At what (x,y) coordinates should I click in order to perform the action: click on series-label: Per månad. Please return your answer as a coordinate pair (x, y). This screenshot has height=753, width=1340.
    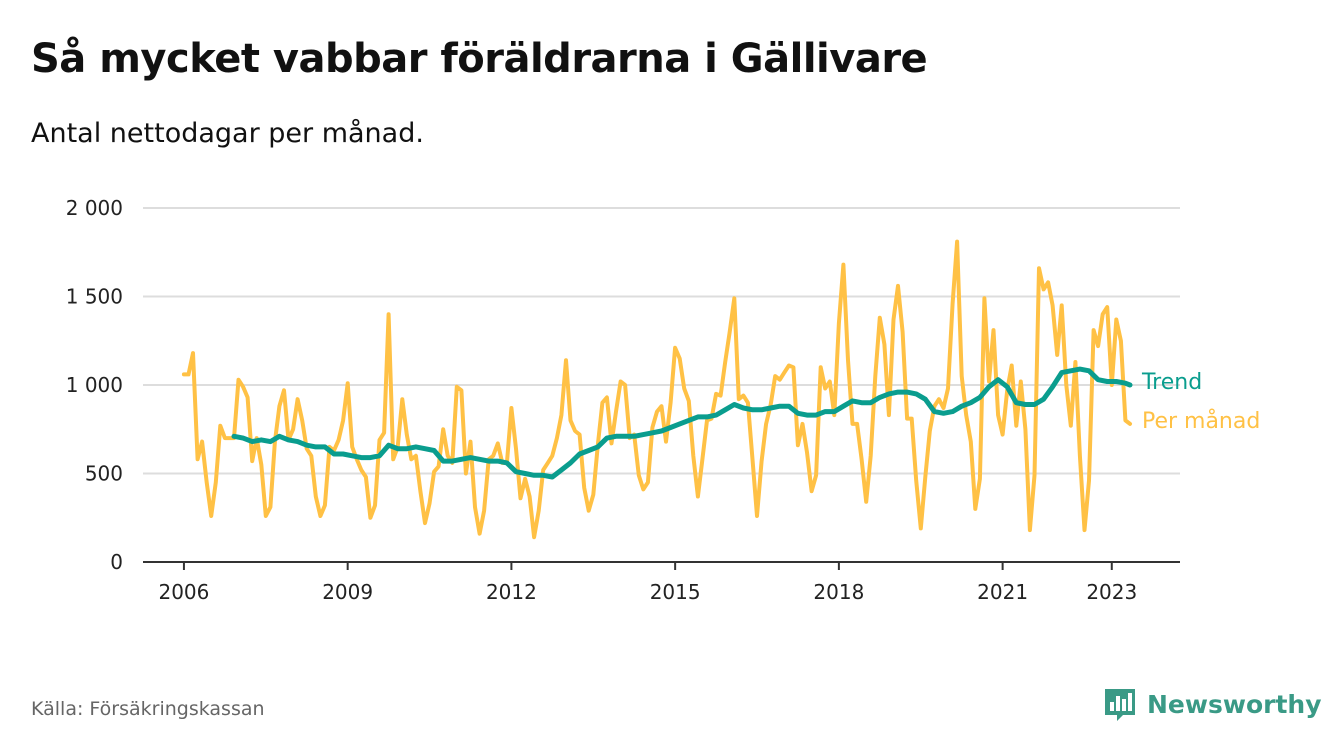
    Looking at the image, I should click on (1201, 421).